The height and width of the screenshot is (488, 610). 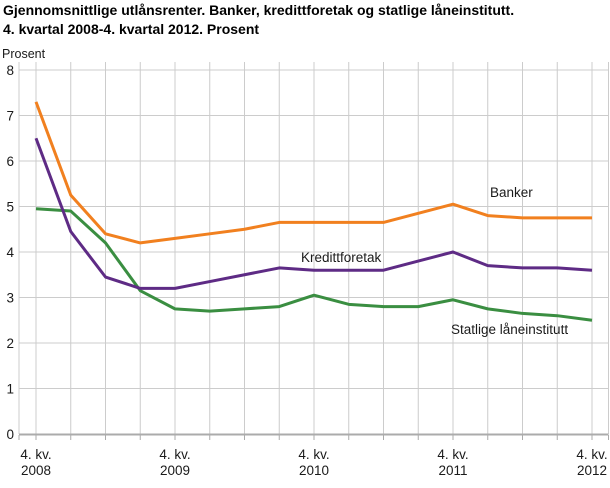 What do you see at coordinates (10, 252) in the screenshot?
I see `y-axis-tick-label: 4` at bounding box center [10, 252].